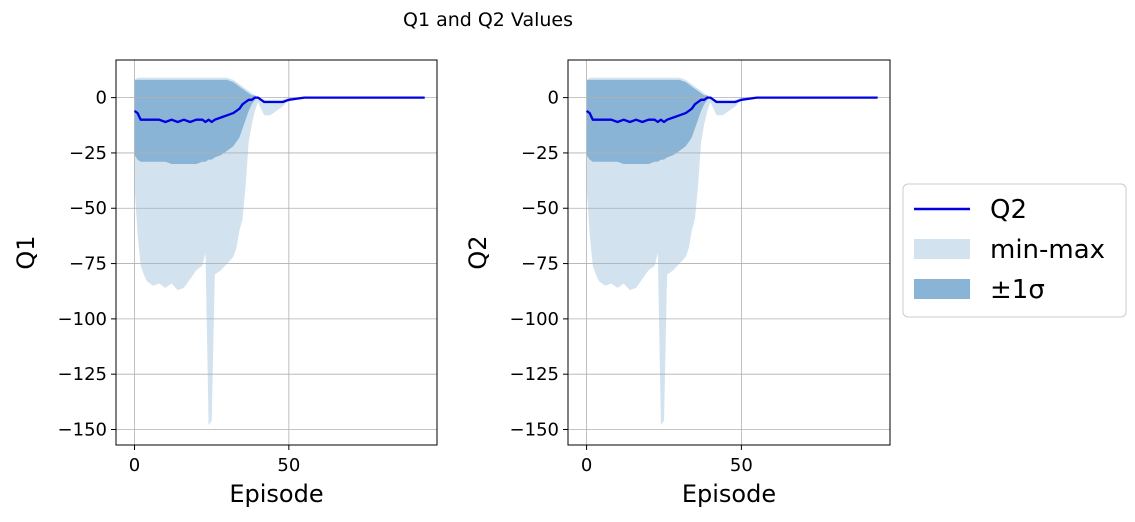 The width and height of the screenshot is (1135, 522). Describe the element at coordinates (478, 252) in the screenshot. I see `y-axis-label: Q2` at that location.